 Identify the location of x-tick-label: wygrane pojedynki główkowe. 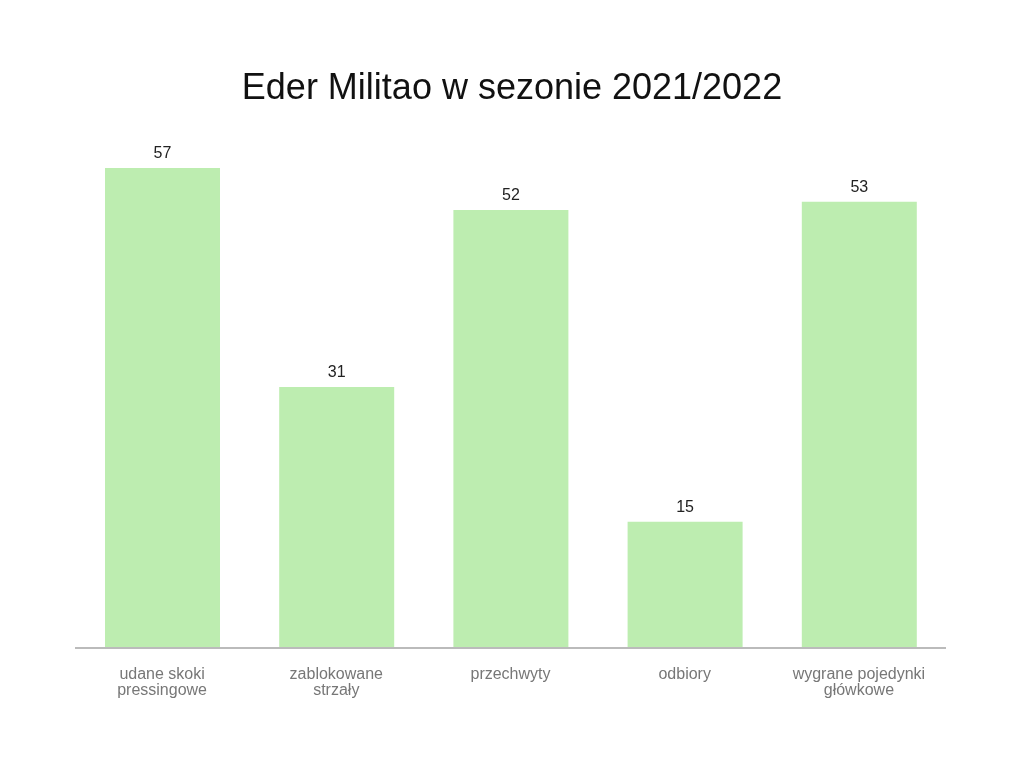
(858, 682).